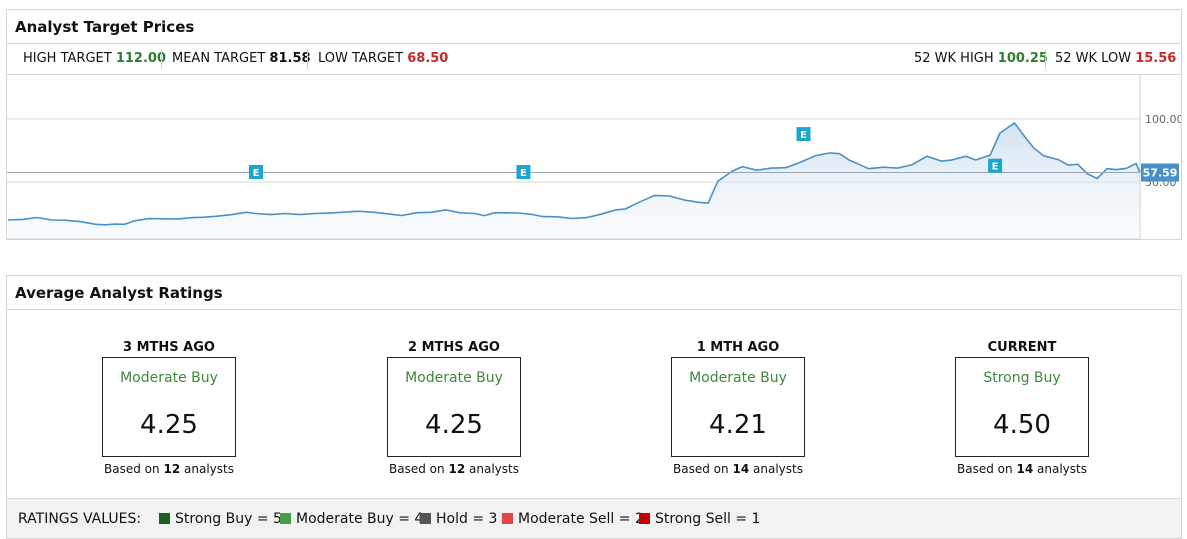 Image resolution: width=1187 pixels, height=539 pixels. What do you see at coordinates (1156, 58) in the screenshot?
I see `52wk-low-value: 15.56` at bounding box center [1156, 58].